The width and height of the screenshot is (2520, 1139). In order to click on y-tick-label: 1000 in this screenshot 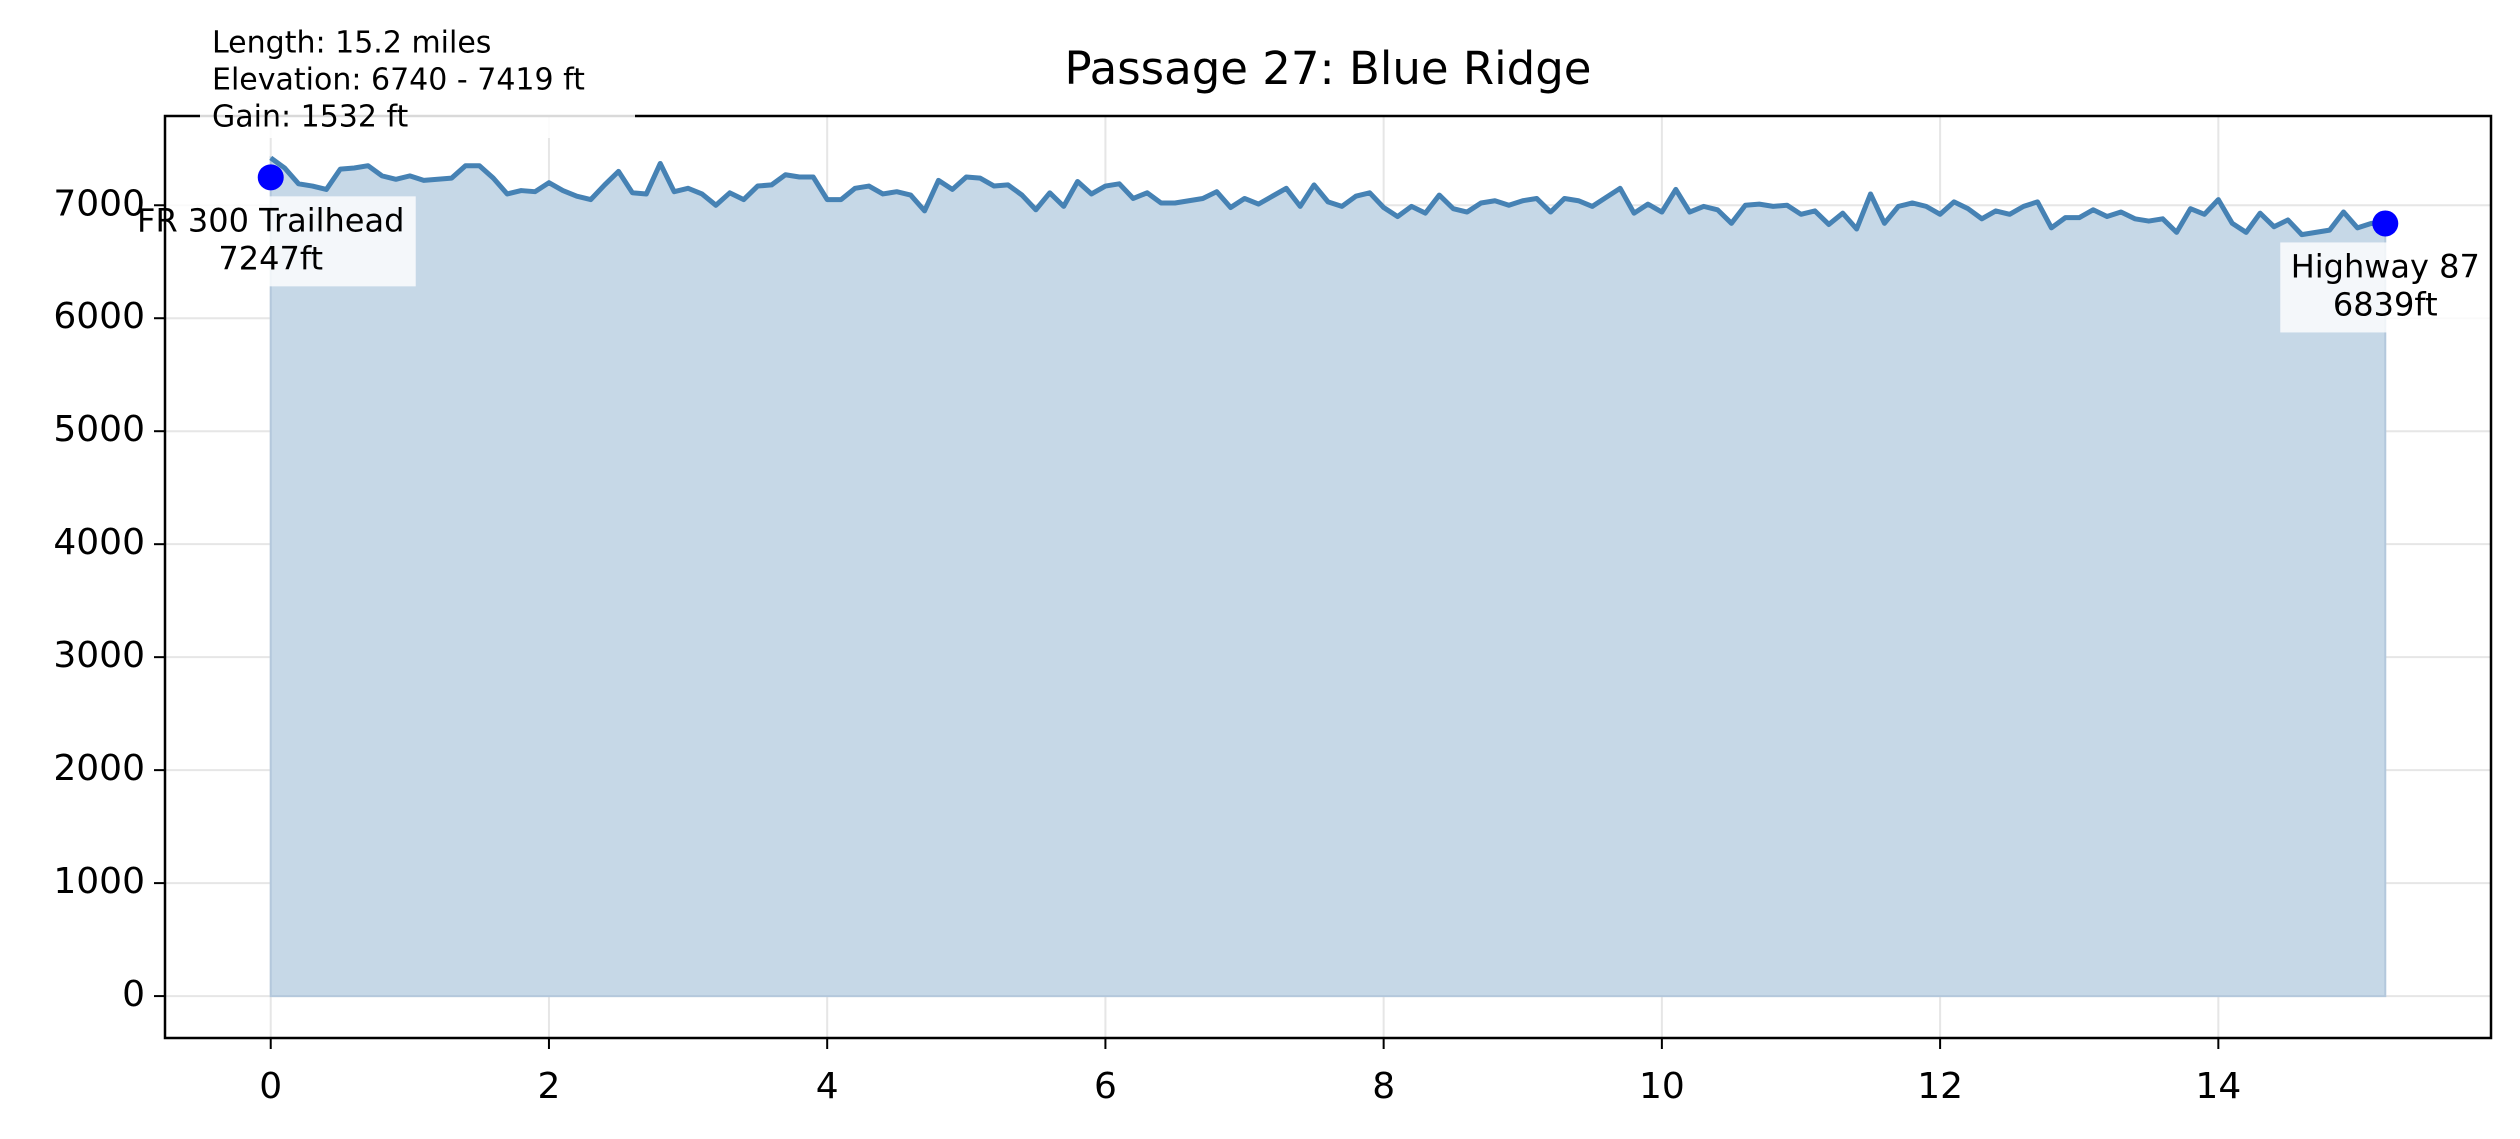, I will do `click(99, 881)`.